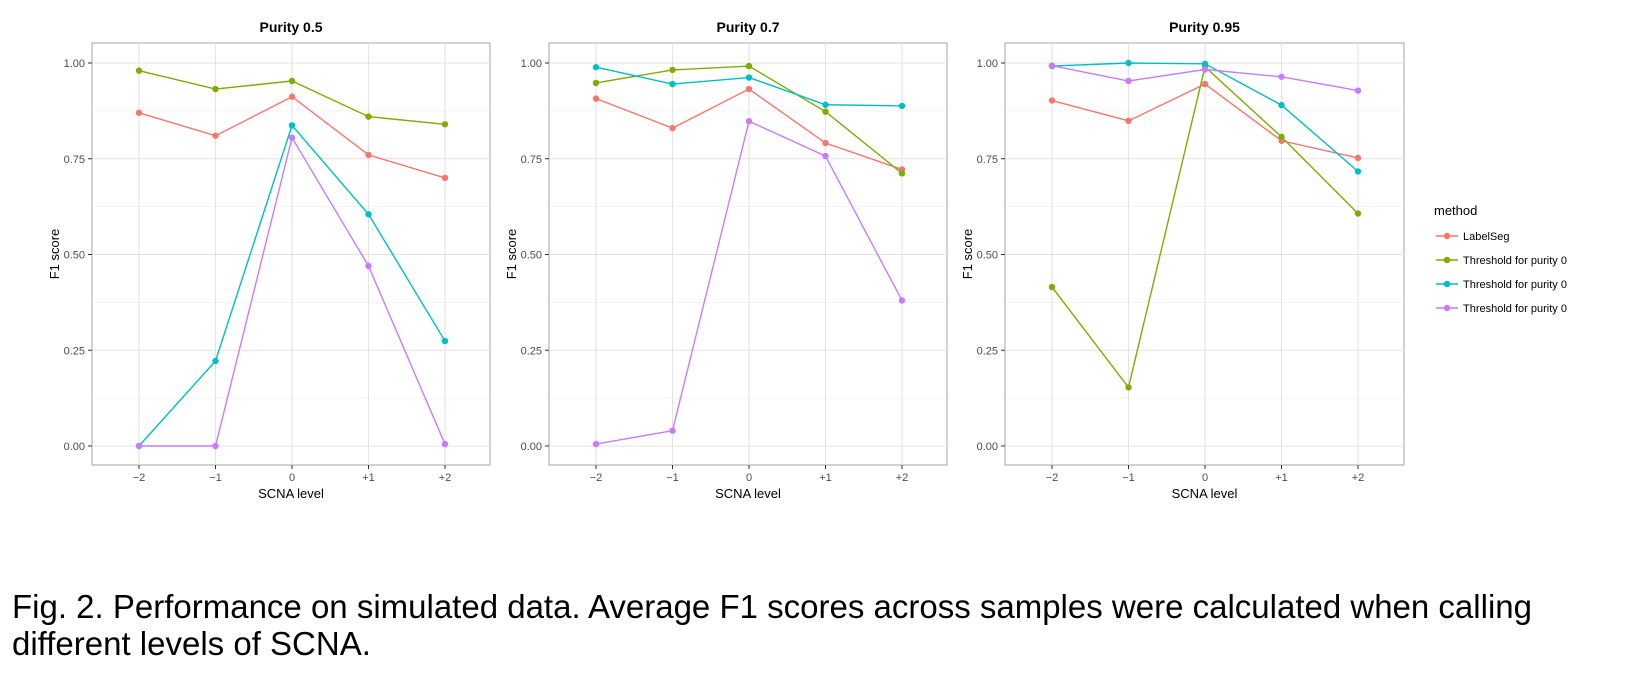 Image resolution: width=1648 pixels, height=673 pixels. I want to click on panel-3-ytick-label: 0.75, so click(987, 160).